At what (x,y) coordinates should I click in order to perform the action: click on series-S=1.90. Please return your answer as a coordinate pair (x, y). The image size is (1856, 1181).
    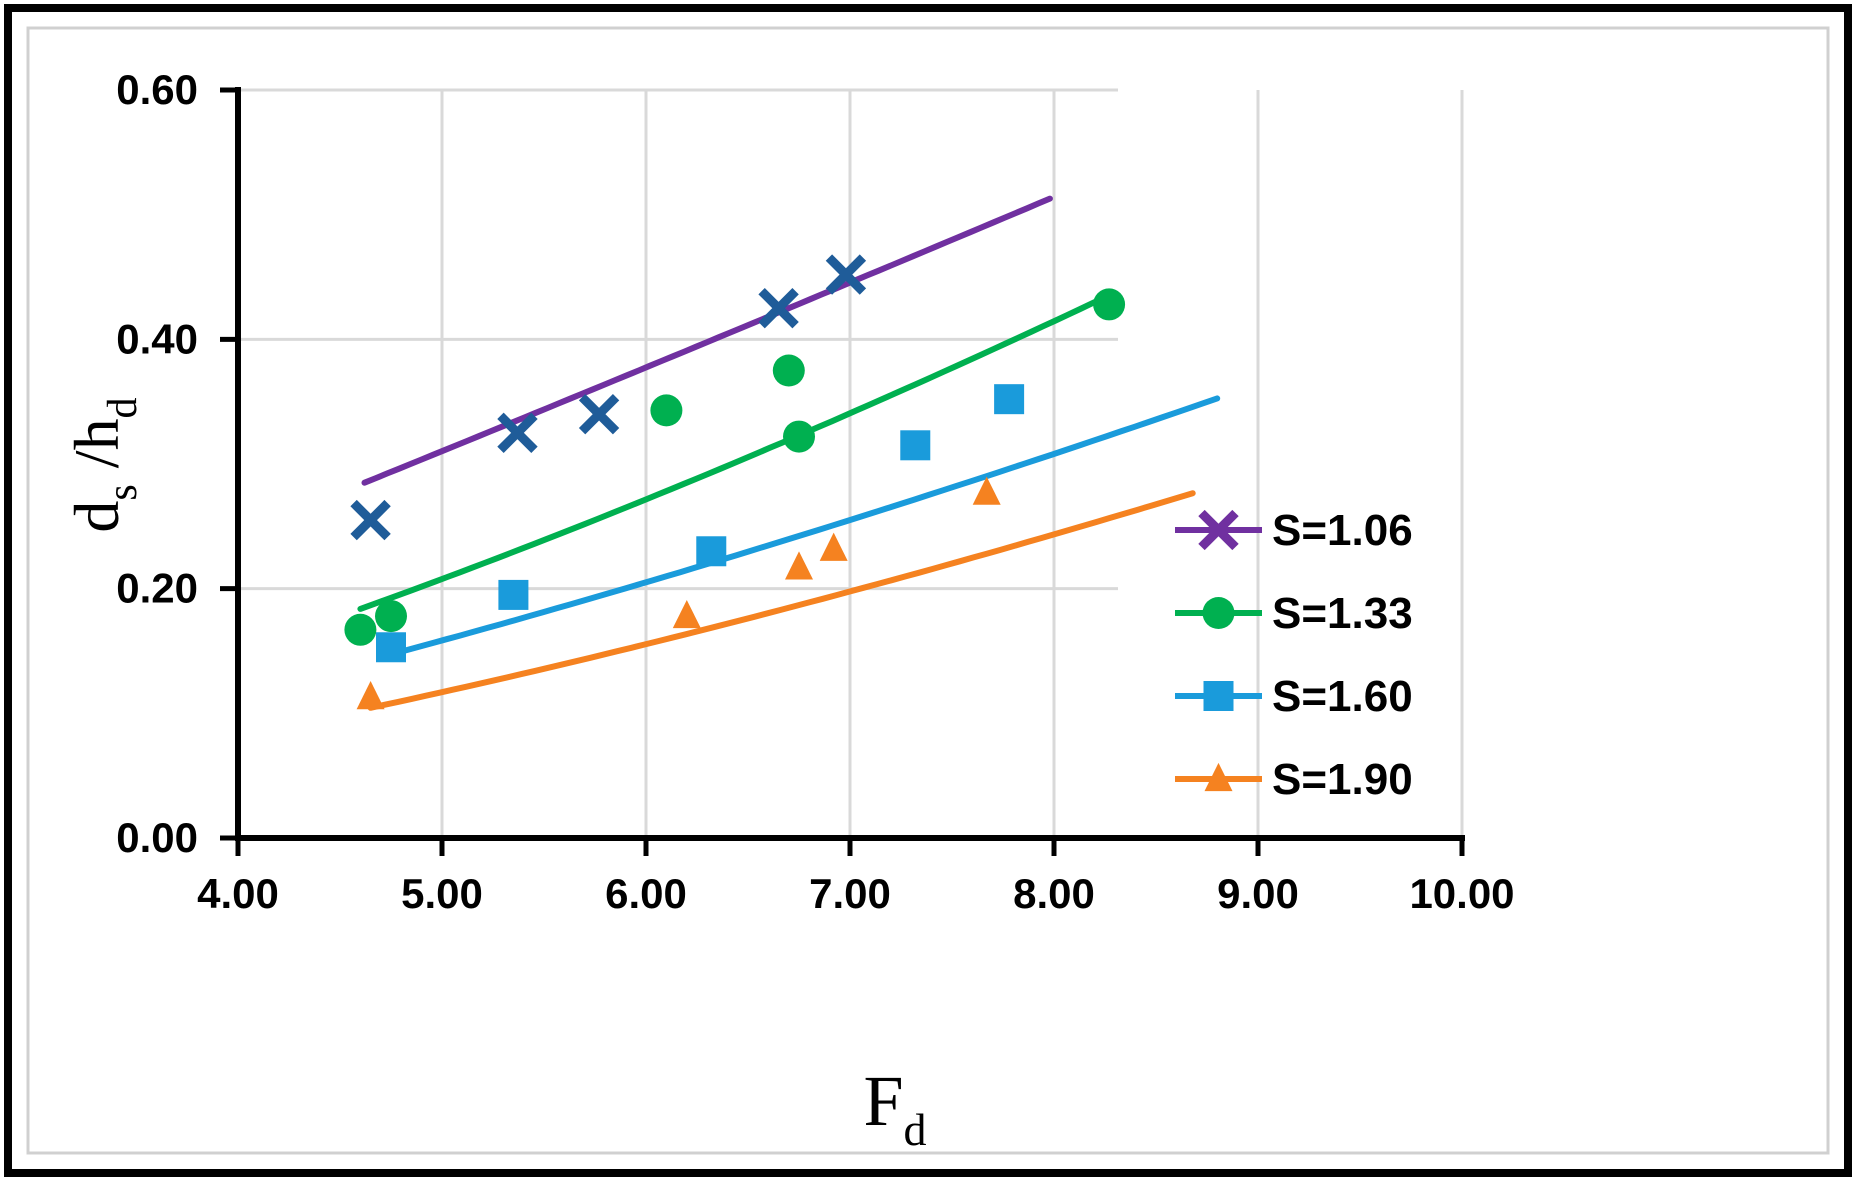
    Looking at the image, I should click on (776, 593).